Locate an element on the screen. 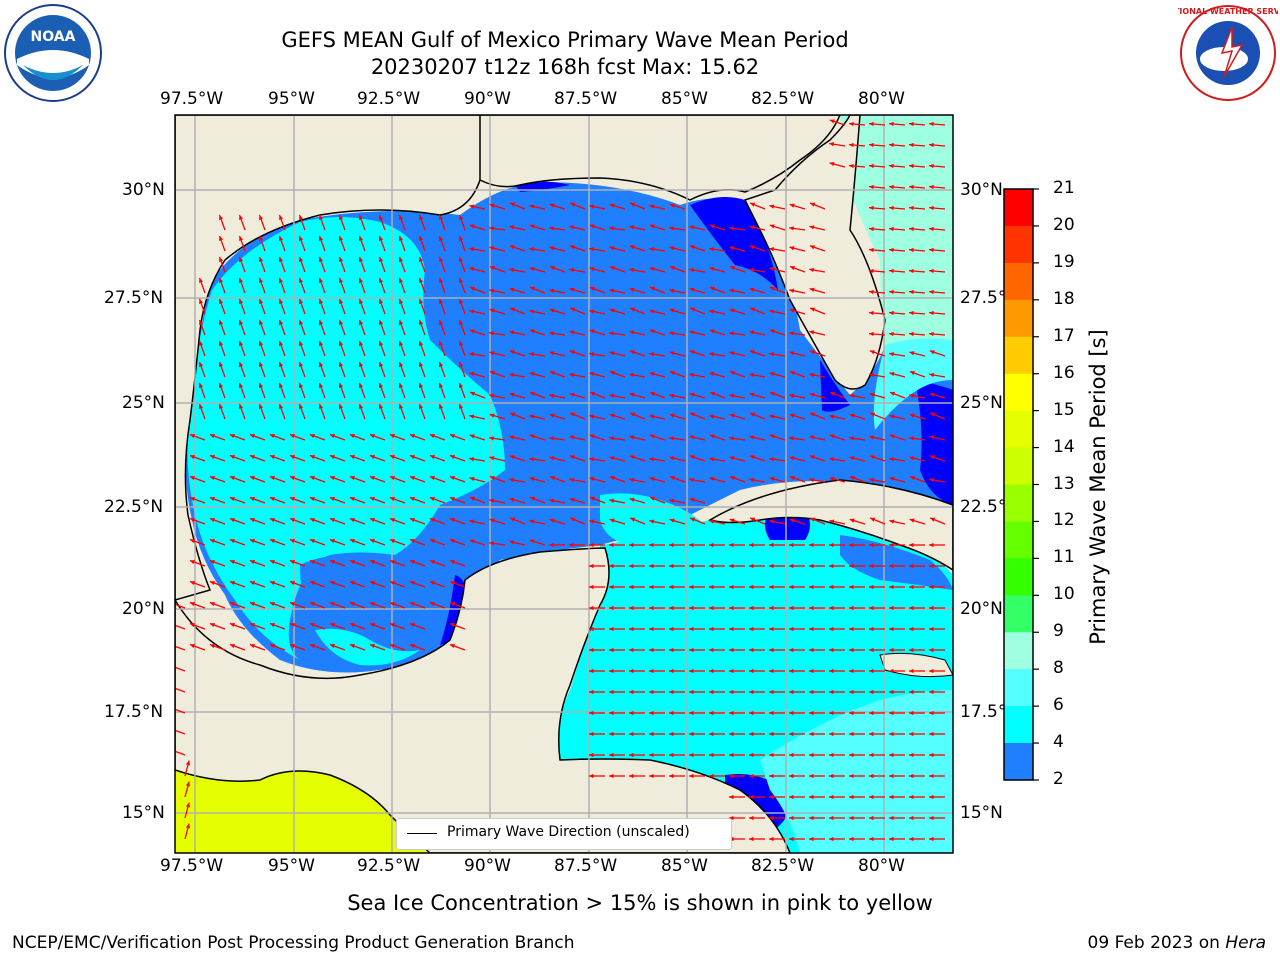 The width and height of the screenshot is (1280, 960). colorbar-tick-label: 20 is located at coordinates (1064, 224).